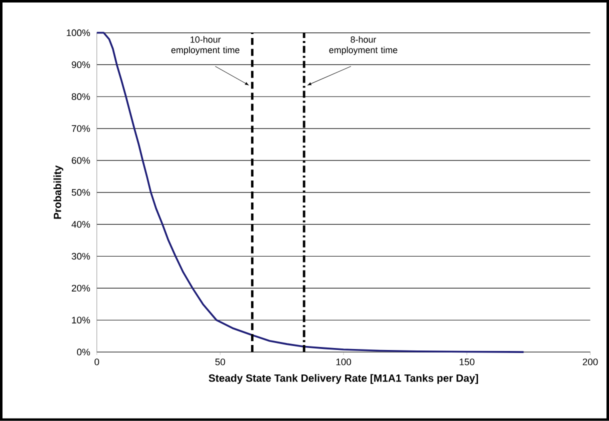 The height and width of the screenshot is (421, 609). Describe the element at coordinates (81, 320) in the screenshot. I see `y-tick-label: 10%` at that location.